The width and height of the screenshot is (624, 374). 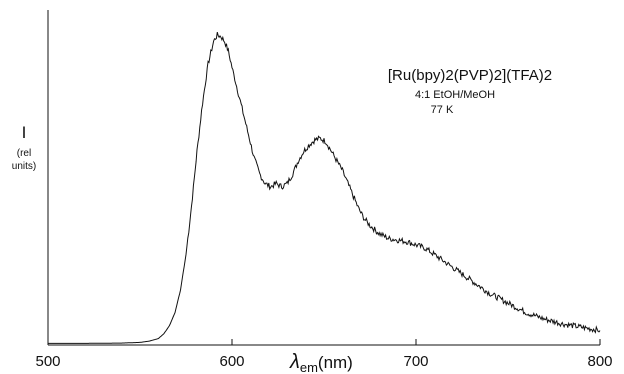 What do you see at coordinates (470, 75) in the screenshot?
I see `annotation-compound: [Ru(bpy)2(PVP)2](TFA)2` at bounding box center [470, 75].